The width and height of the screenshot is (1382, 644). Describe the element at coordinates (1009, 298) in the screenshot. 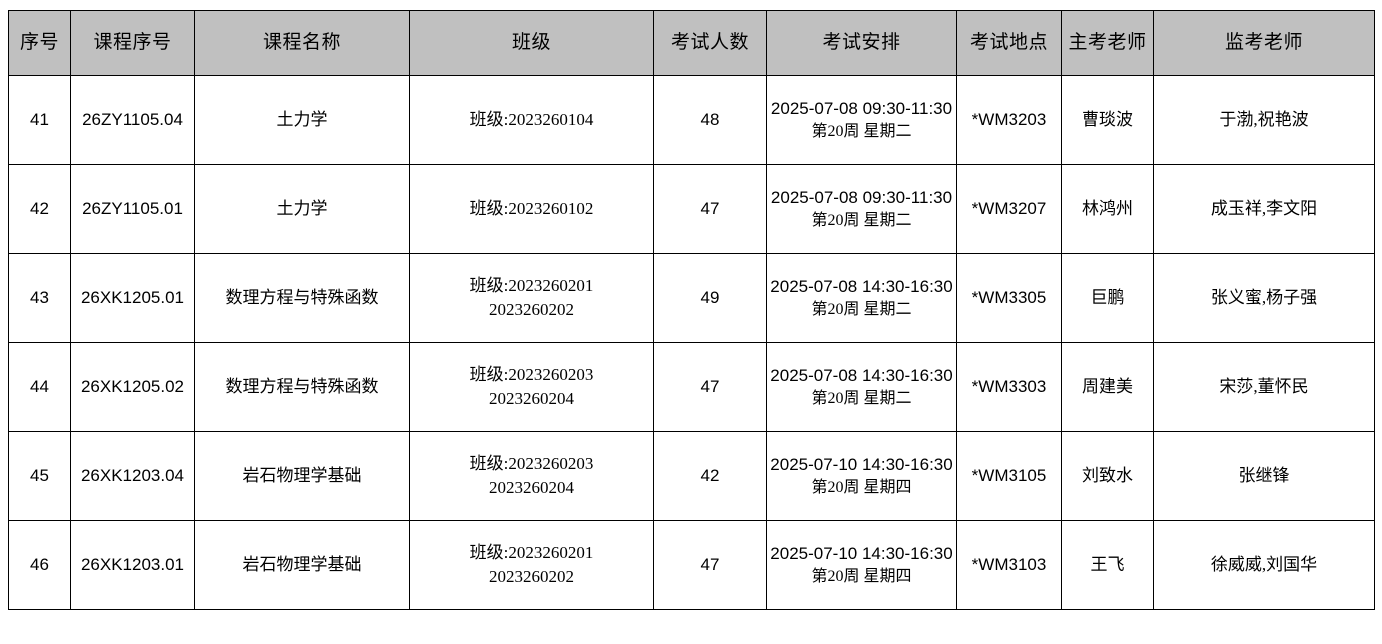

I see `cell-place: *WM3305` at that location.